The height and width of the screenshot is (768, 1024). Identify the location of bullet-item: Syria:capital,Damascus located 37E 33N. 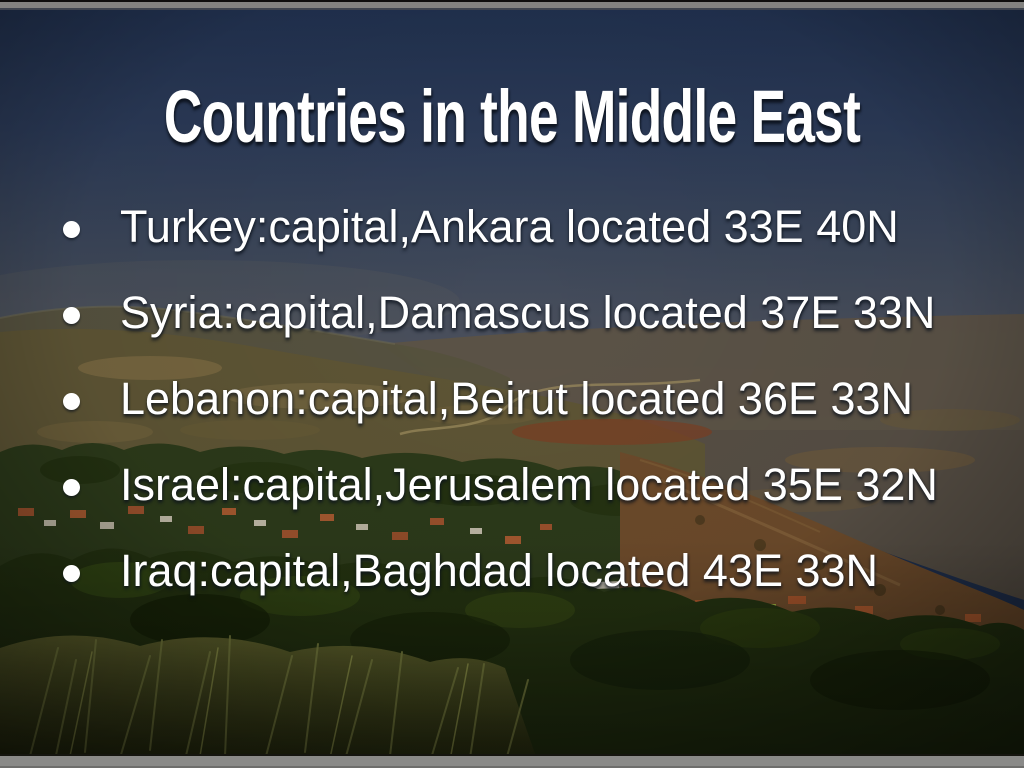
(538, 313).